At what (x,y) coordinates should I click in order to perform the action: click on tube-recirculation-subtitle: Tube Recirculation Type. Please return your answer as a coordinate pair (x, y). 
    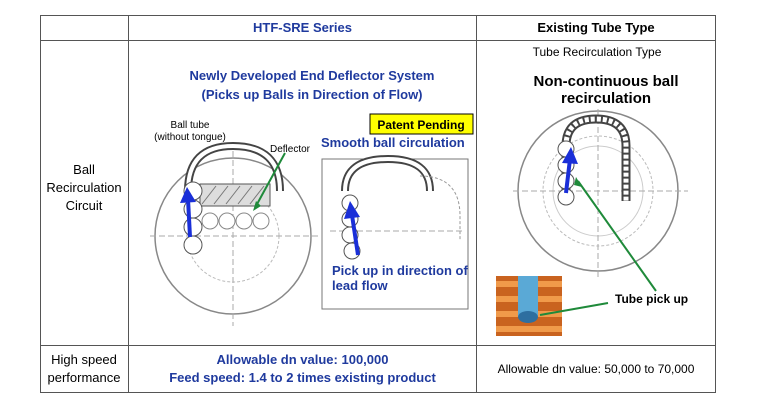
    Looking at the image, I should click on (597, 52).